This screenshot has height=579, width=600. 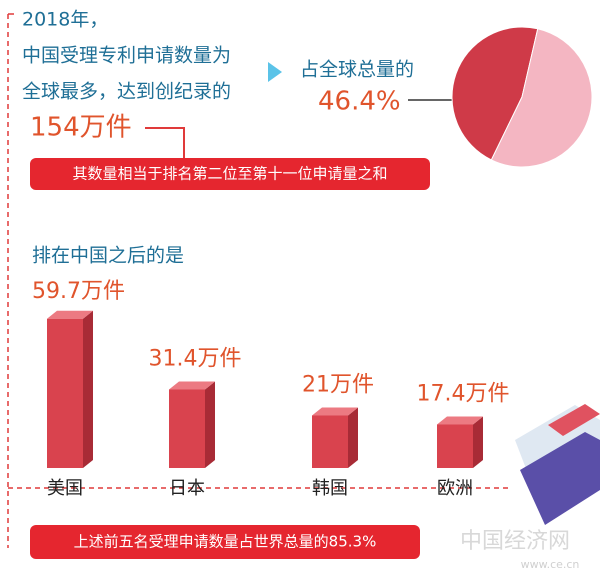 I want to click on category-label: 美国, so click(x=65, y=488).